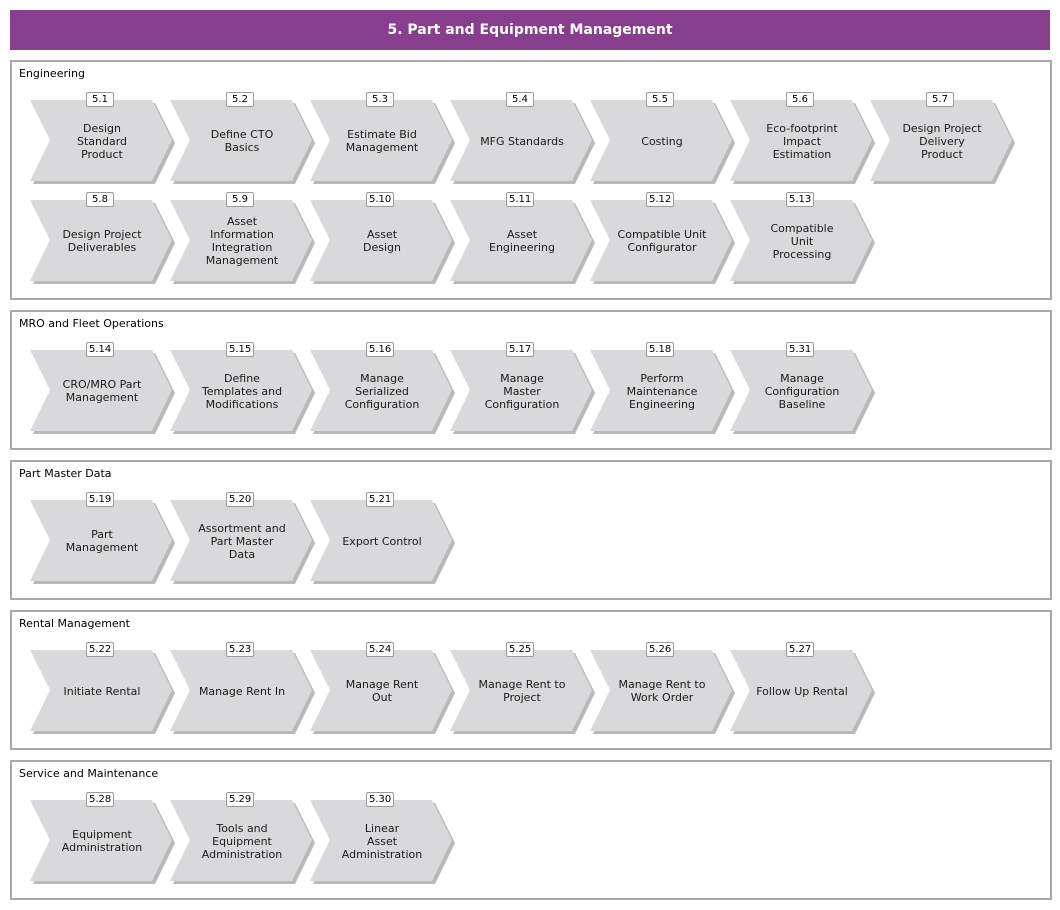 The height and width of the screenshot is (910, 1060). I want to click on step-number-badge: 5.17, so click(520, 349).